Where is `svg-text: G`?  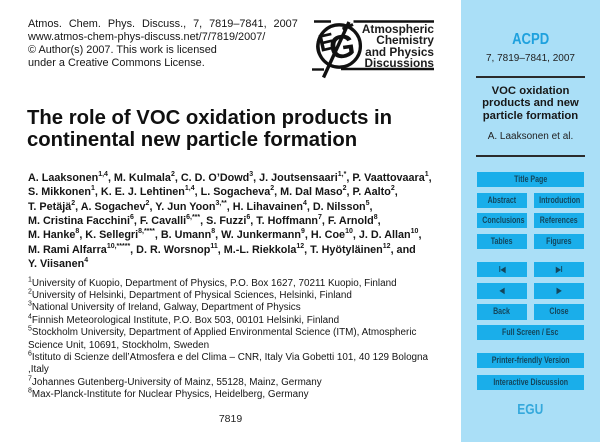
svg-text: G is located at coordinates (342, 46).